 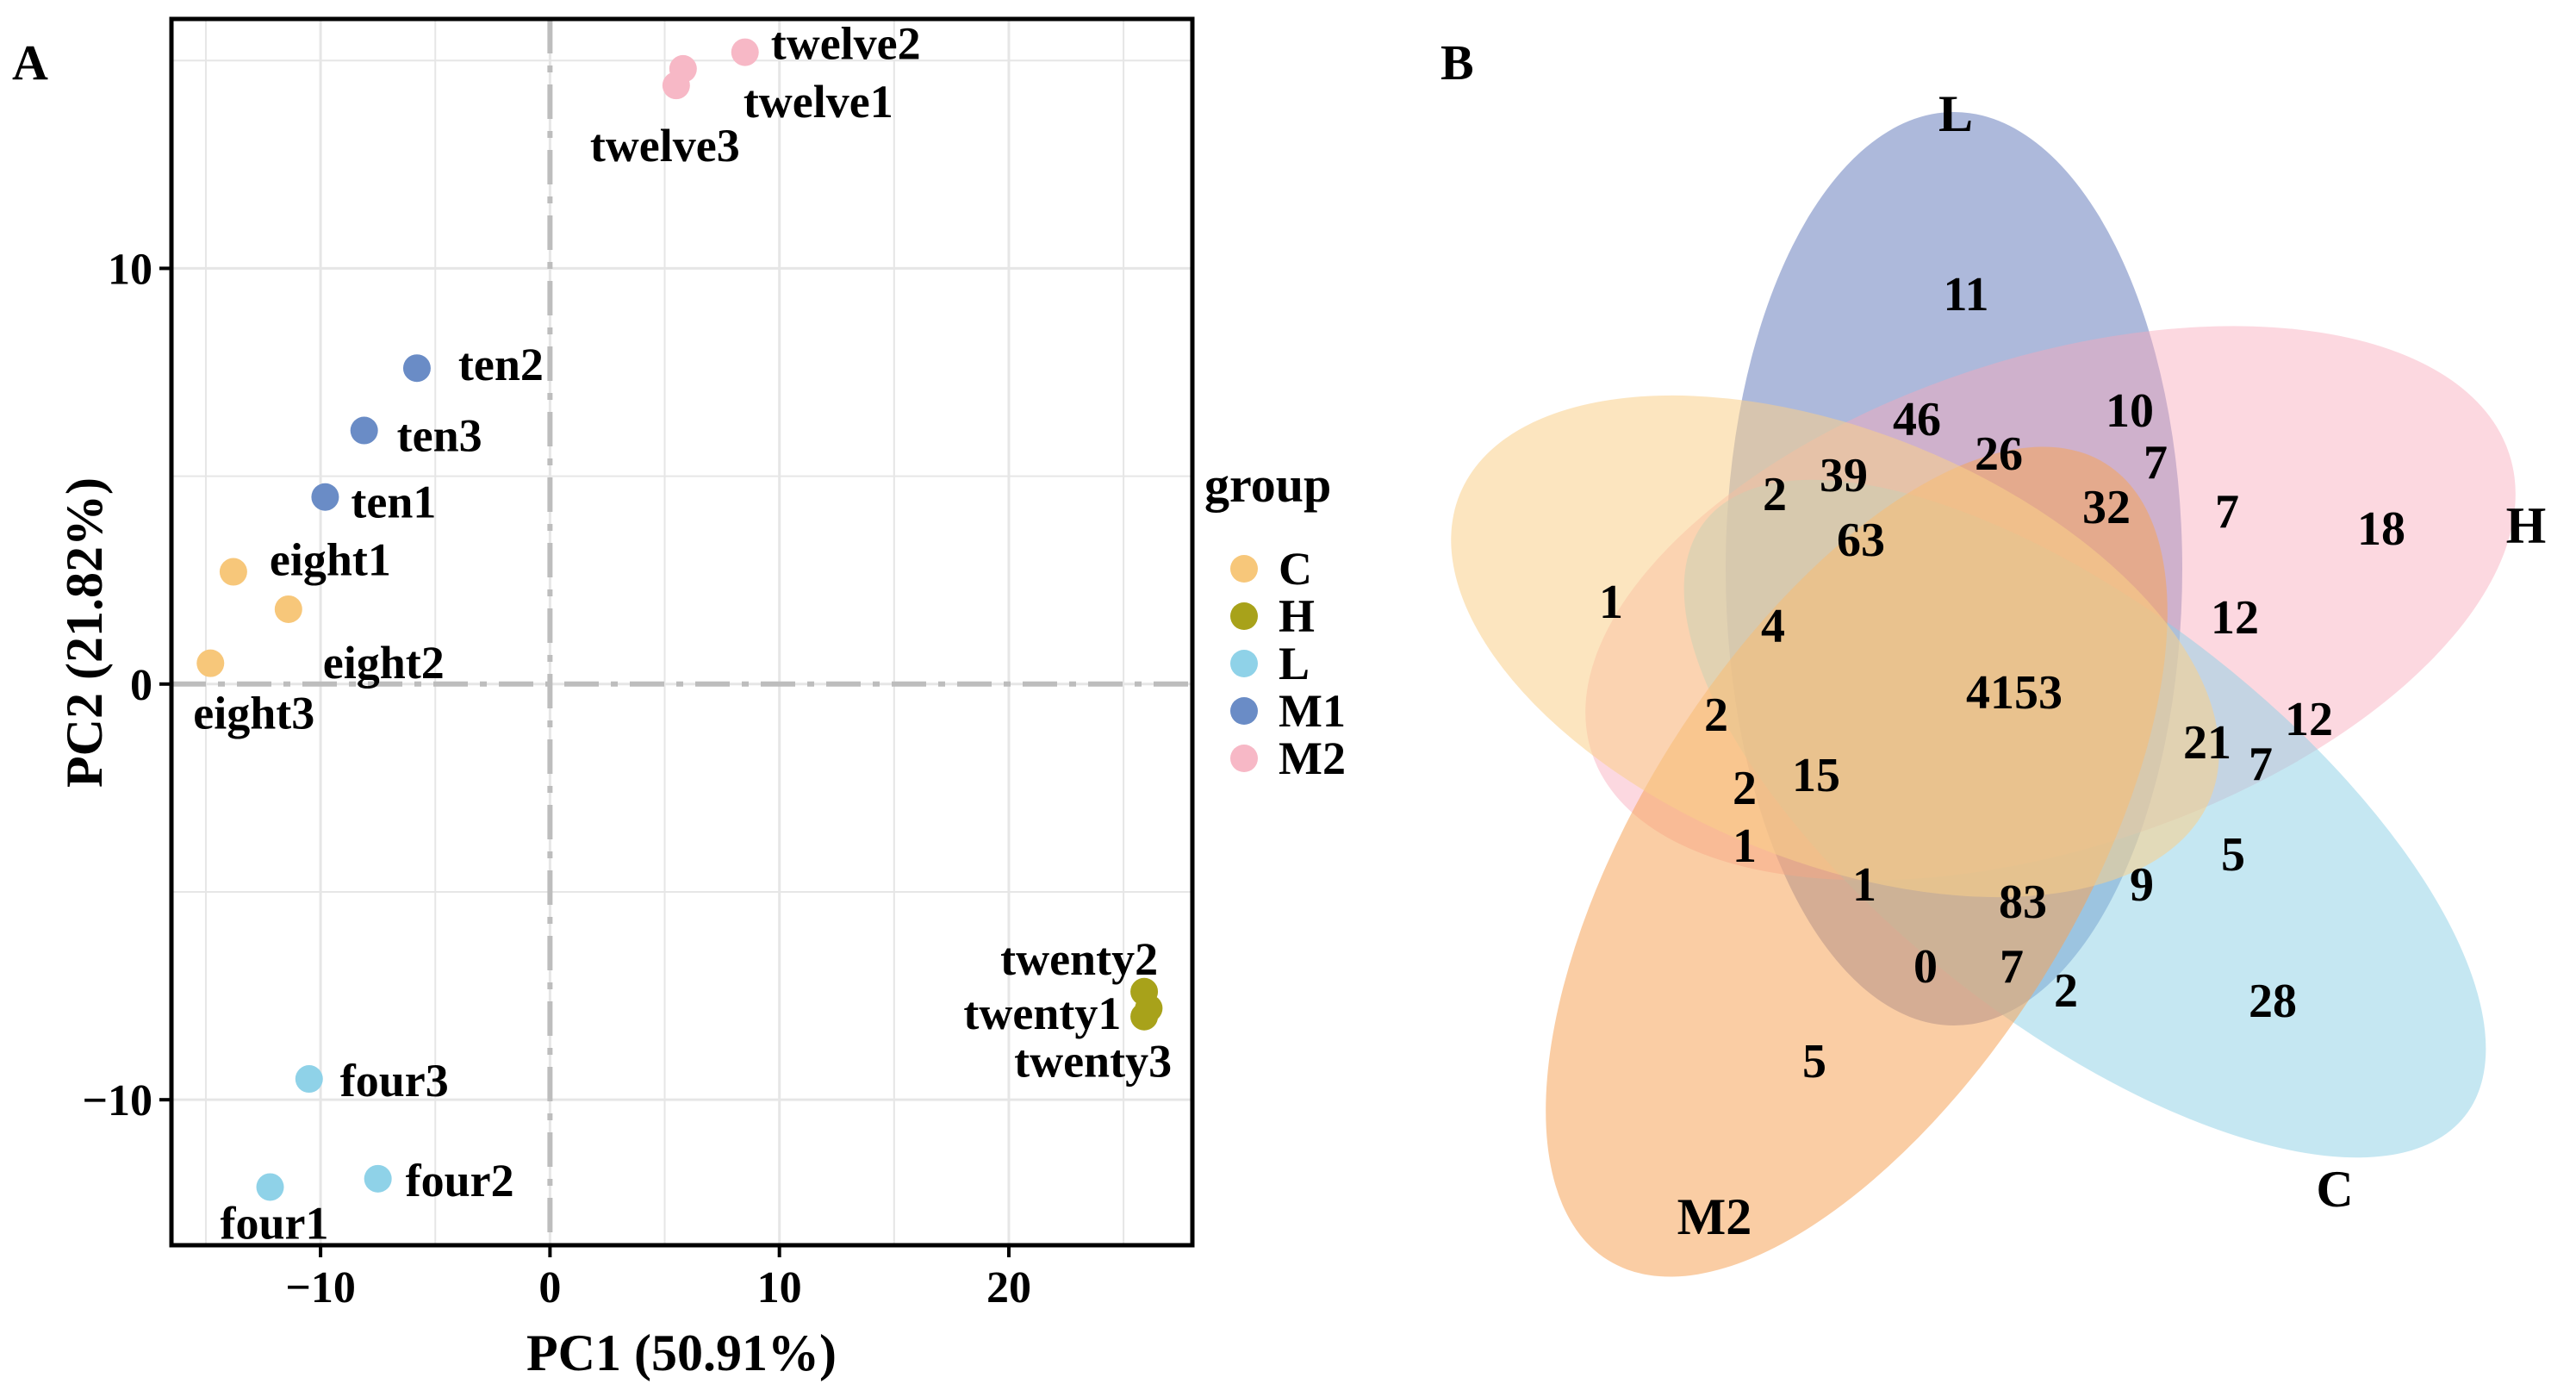 I want to click on point-label: twelve1, so click(x=819, y=102).